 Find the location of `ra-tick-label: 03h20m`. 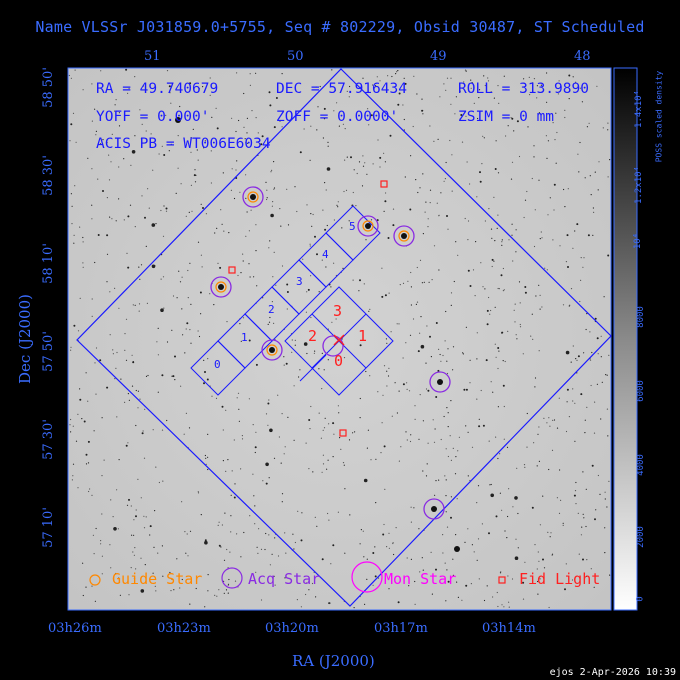

ra-tick-label: 03h20m is located at coordinates (292, 628).